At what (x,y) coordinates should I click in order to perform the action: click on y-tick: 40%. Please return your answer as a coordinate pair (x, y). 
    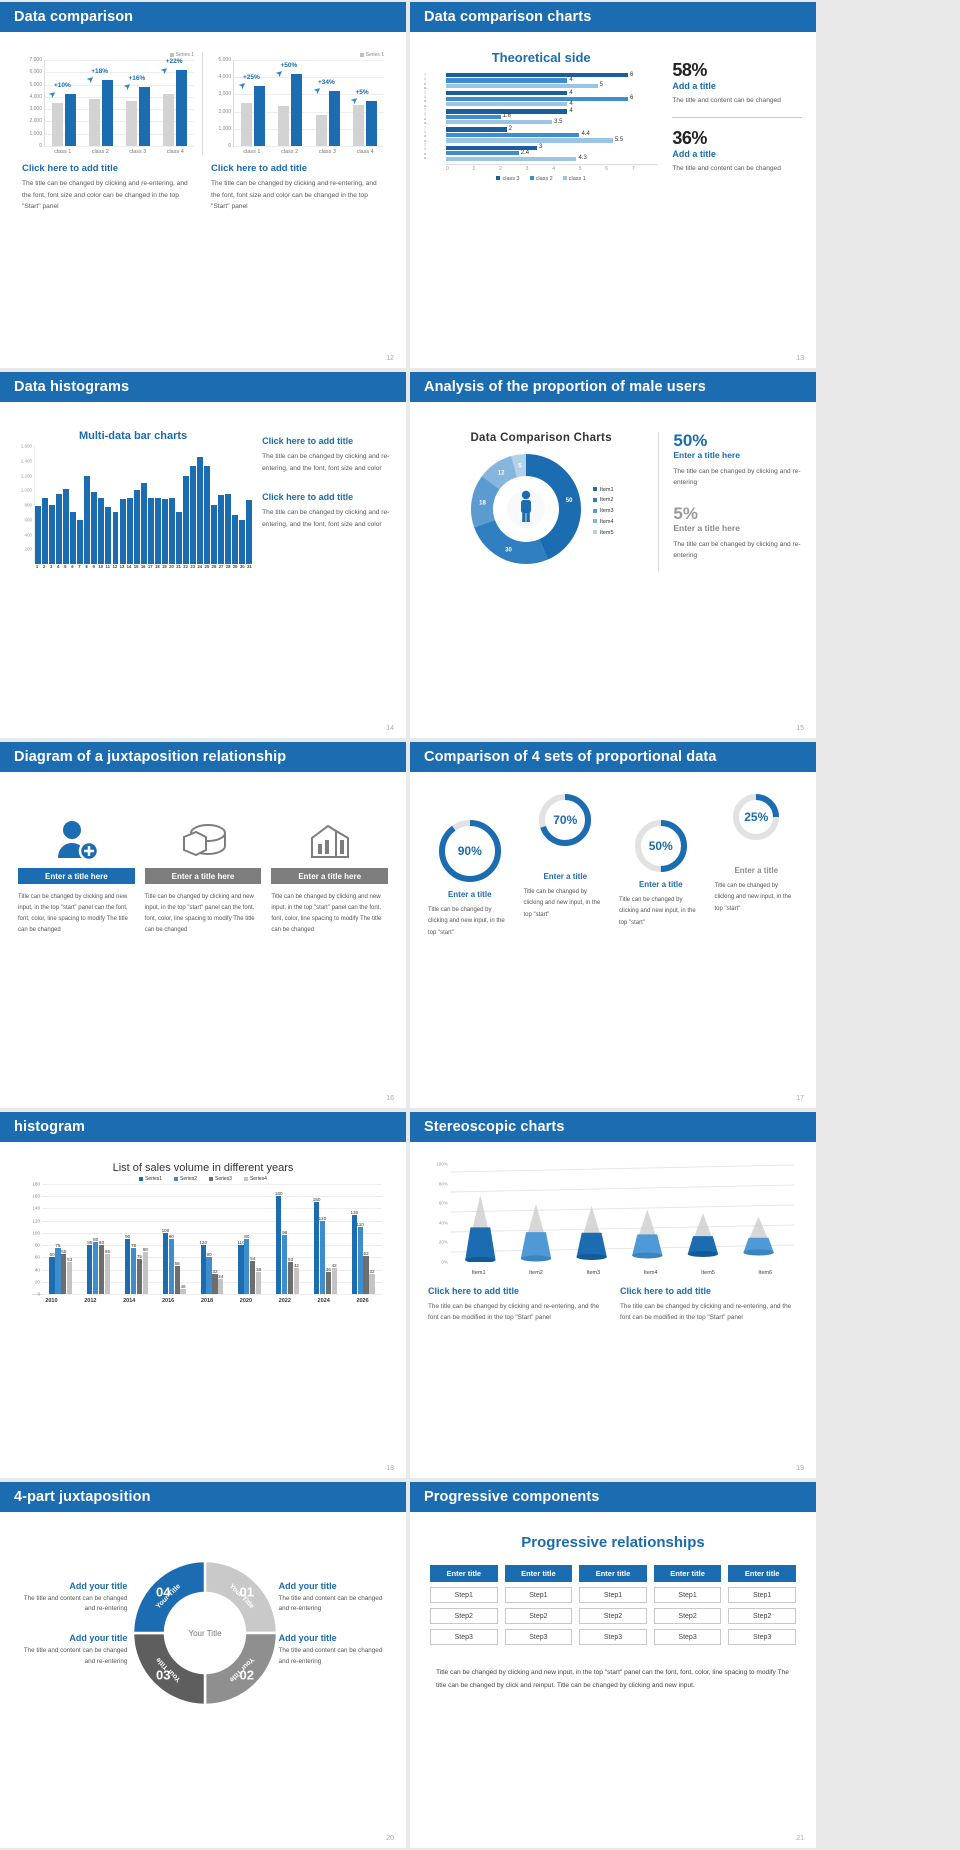
    Looking at the image, I should click on (443, 1223).